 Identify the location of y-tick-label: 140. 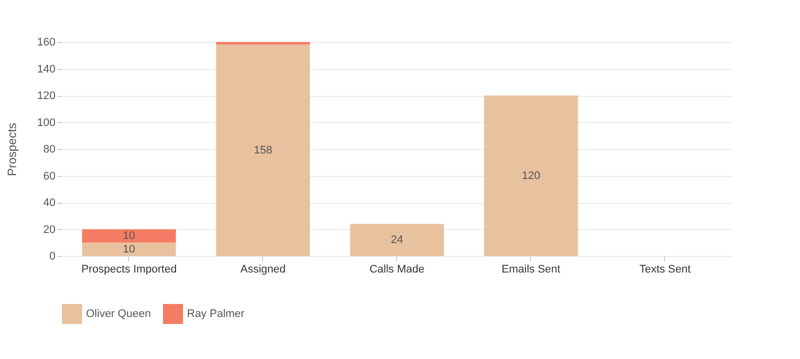
(46, 69).